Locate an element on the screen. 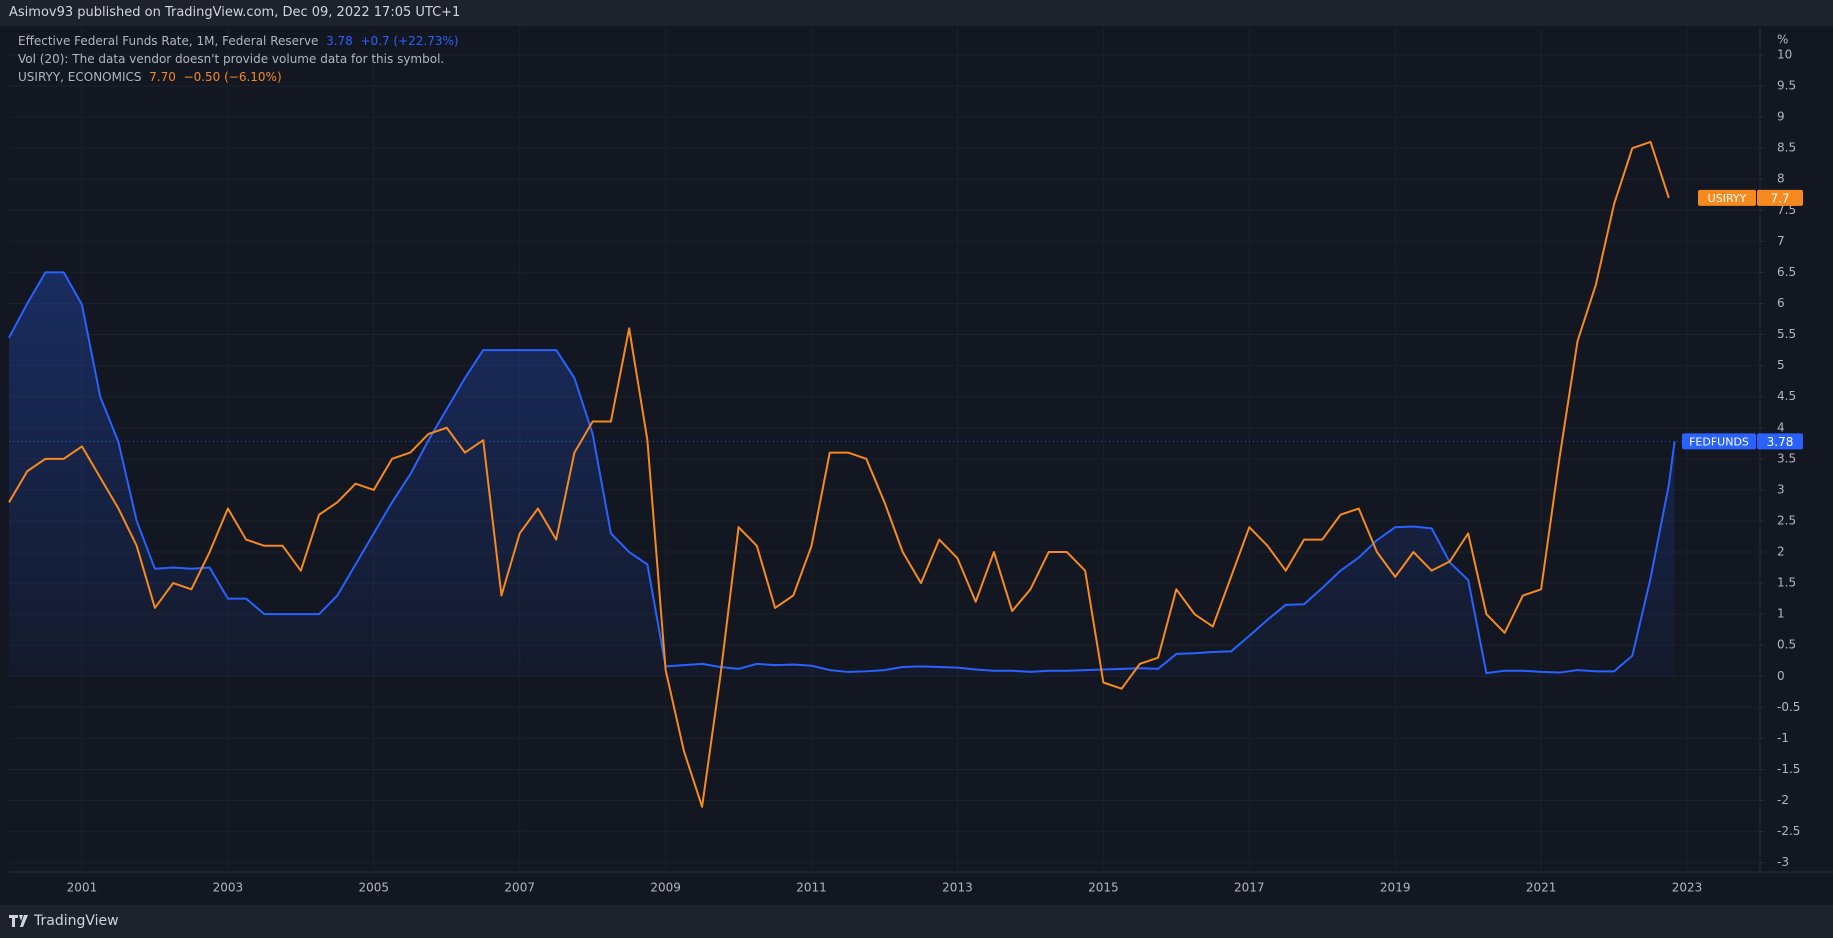 The image size is (1833, 938). legend-last: 7.70 is located at coordinates (162, 77).